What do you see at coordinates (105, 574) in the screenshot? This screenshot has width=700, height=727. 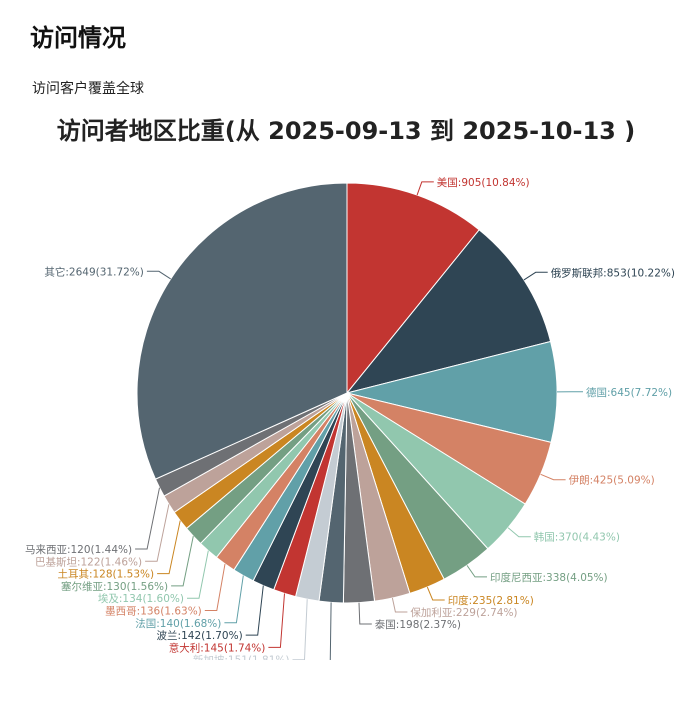 I see `slice-label: 土耳其:128(1.53%)` at bounding box center [105, 574].